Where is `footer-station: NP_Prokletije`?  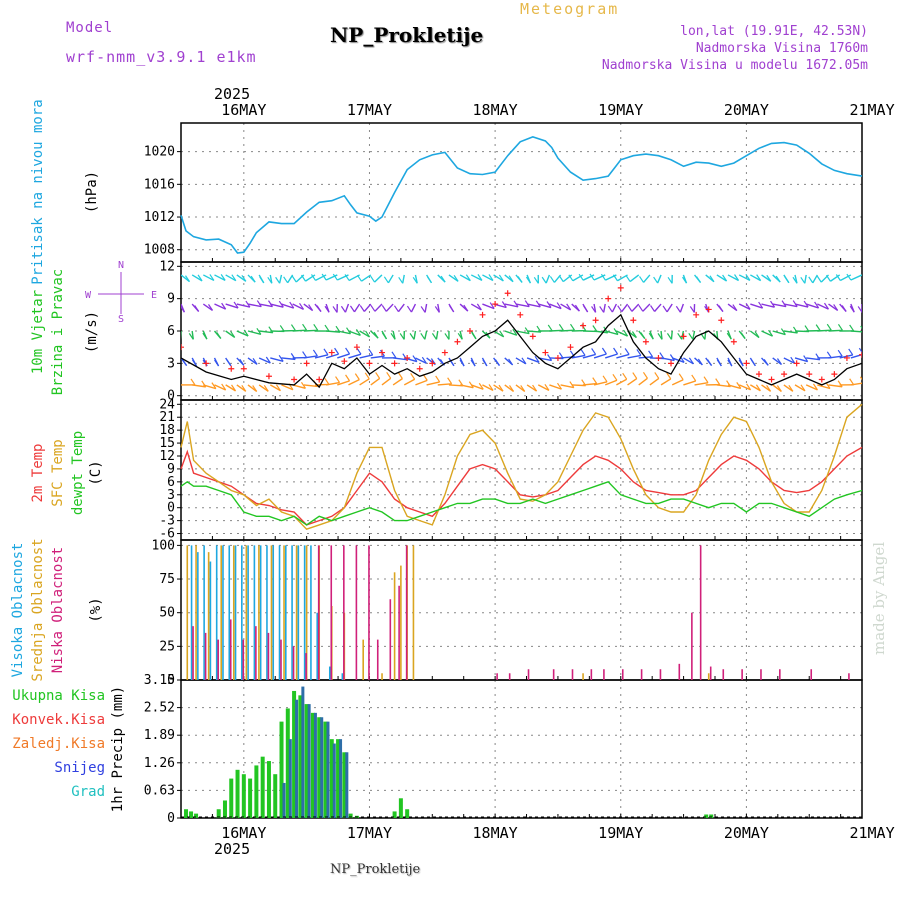 footer-station: NP_Prokletije is located at coordinates (375, 869).